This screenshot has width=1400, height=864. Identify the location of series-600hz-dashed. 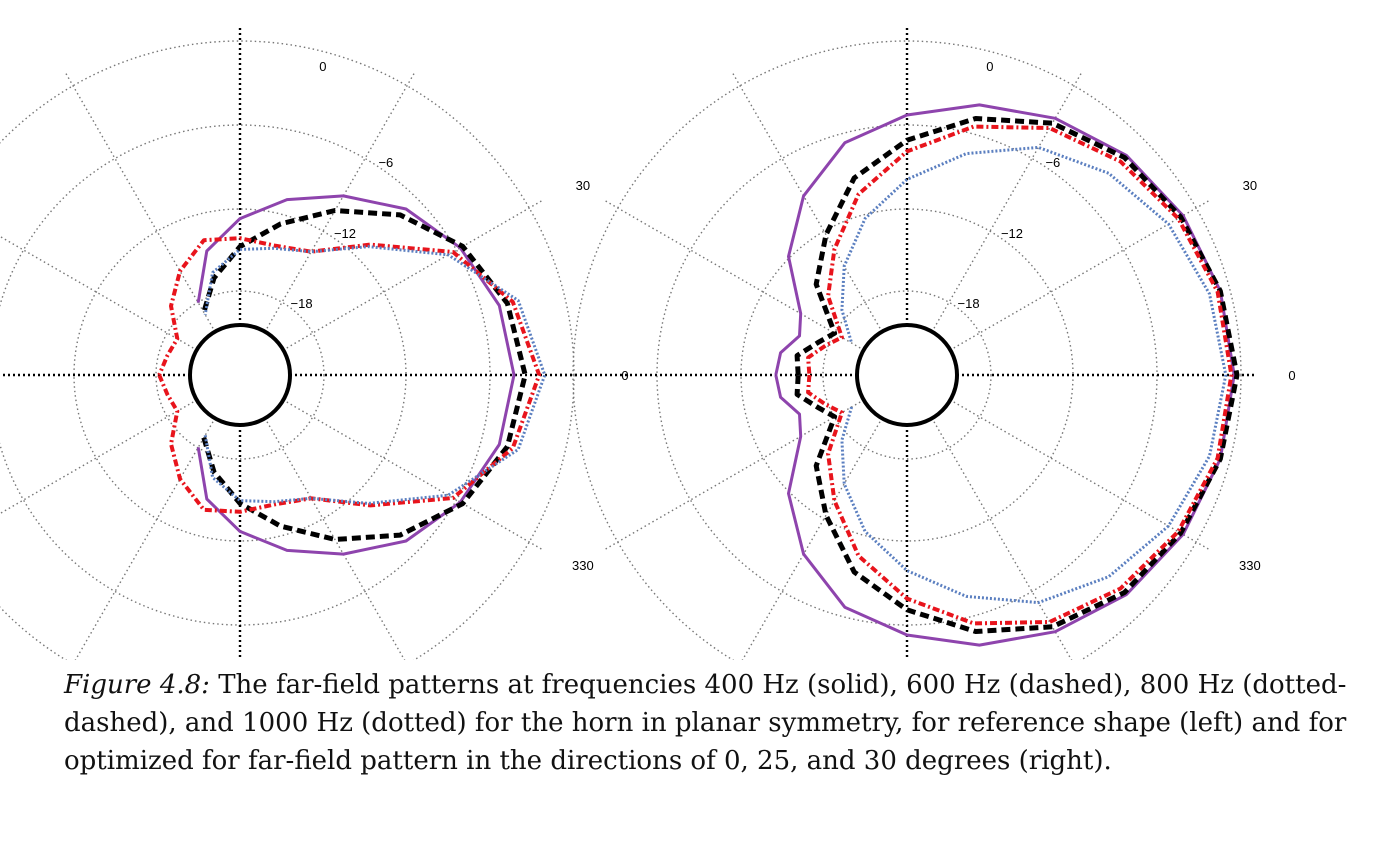
(364, 375).